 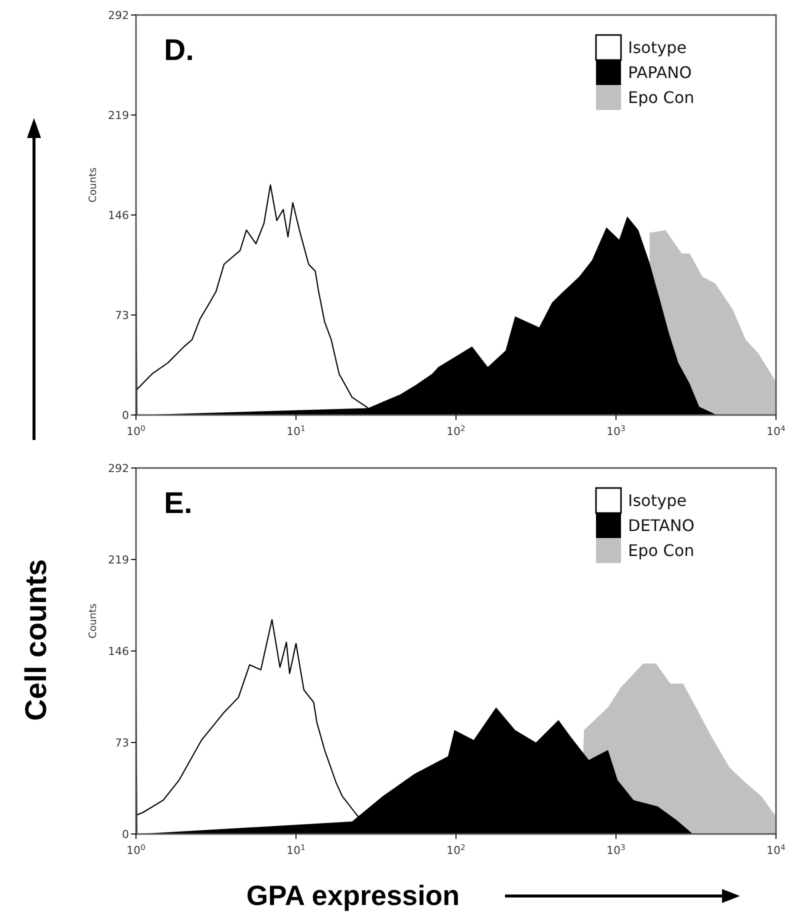 I want to click on x-axis-title: GPA expression, so click(x=353, y=895).